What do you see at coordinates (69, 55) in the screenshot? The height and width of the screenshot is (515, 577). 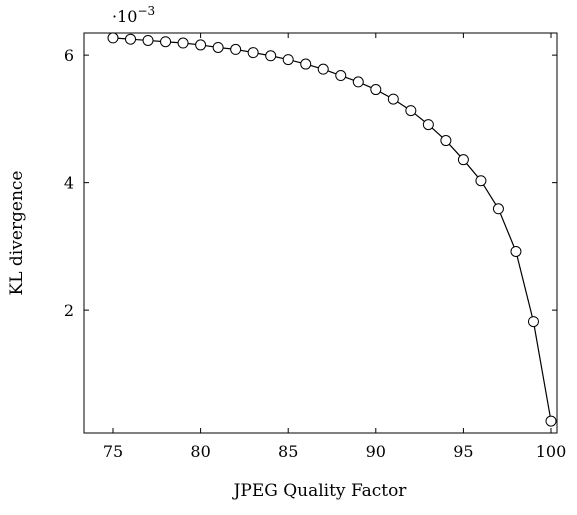 I see `y-tick-label: 6` at bounding box center [69, 55].